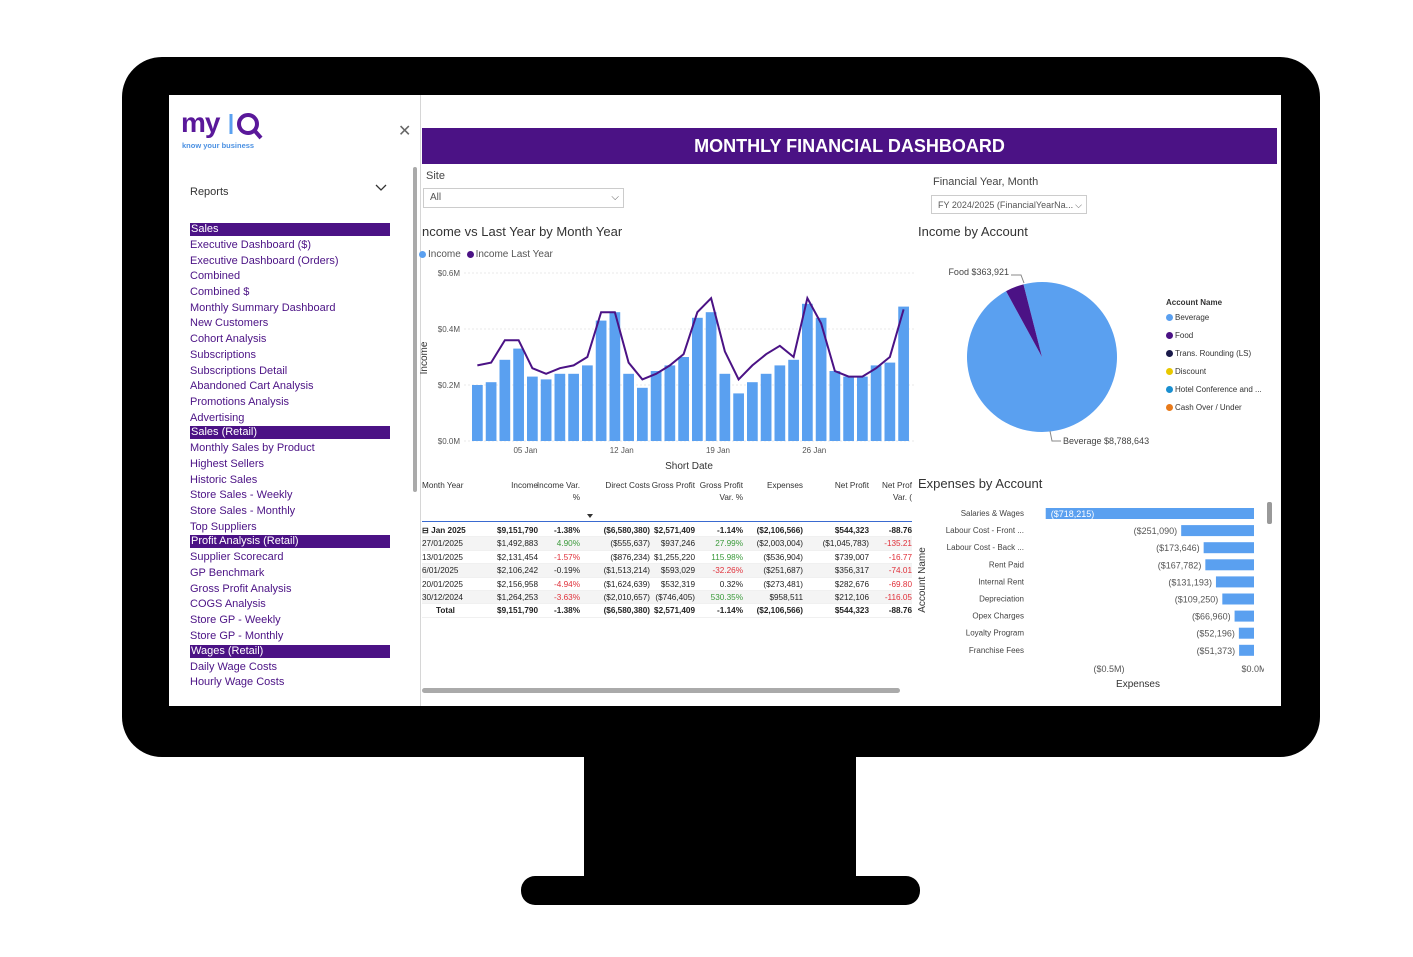 Image resolution: width=1413 pixels, height=957 pixels. Describe the element at coordinates (1187, 317) in the screenshot. I see `pie-legend-item: Beverage` at that location.